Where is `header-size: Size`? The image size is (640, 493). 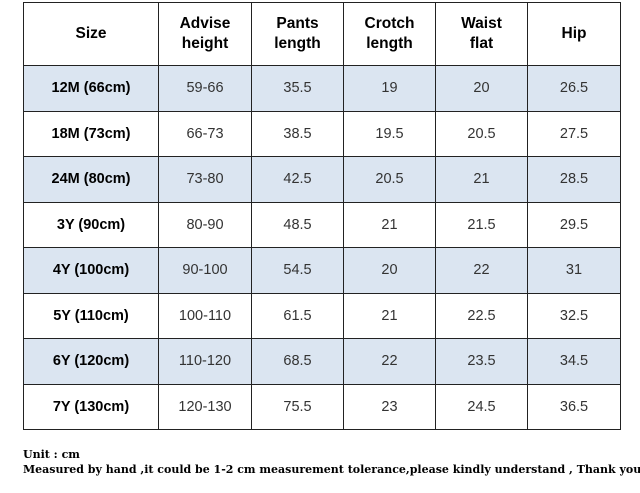
header-size: Size is located at coordinates (91, 34).